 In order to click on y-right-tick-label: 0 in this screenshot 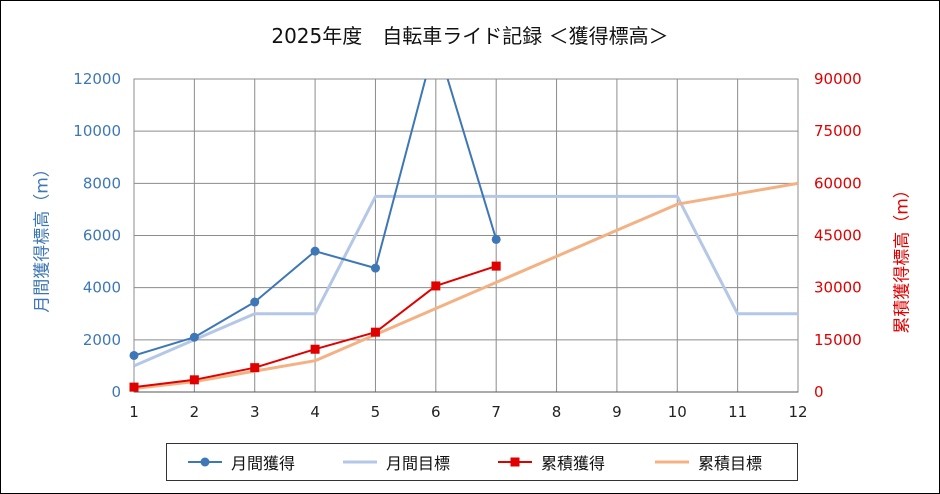, I will do `click(819, 392)`.